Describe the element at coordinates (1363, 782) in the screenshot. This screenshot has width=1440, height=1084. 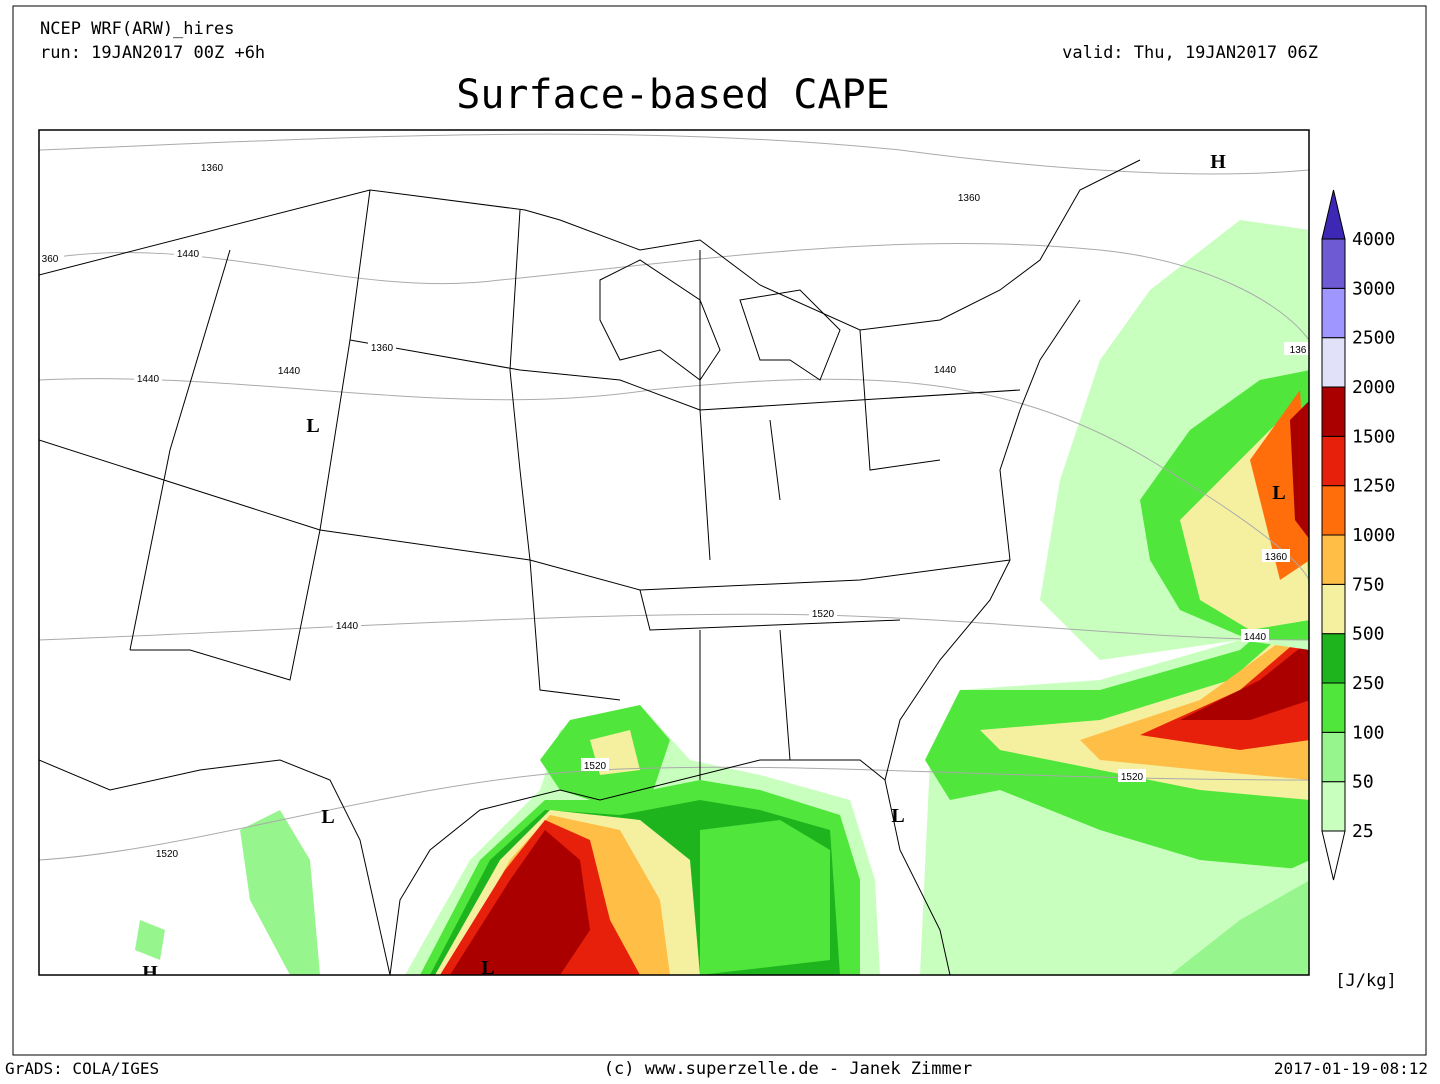
I see `colorbar-label: 50` at that location.